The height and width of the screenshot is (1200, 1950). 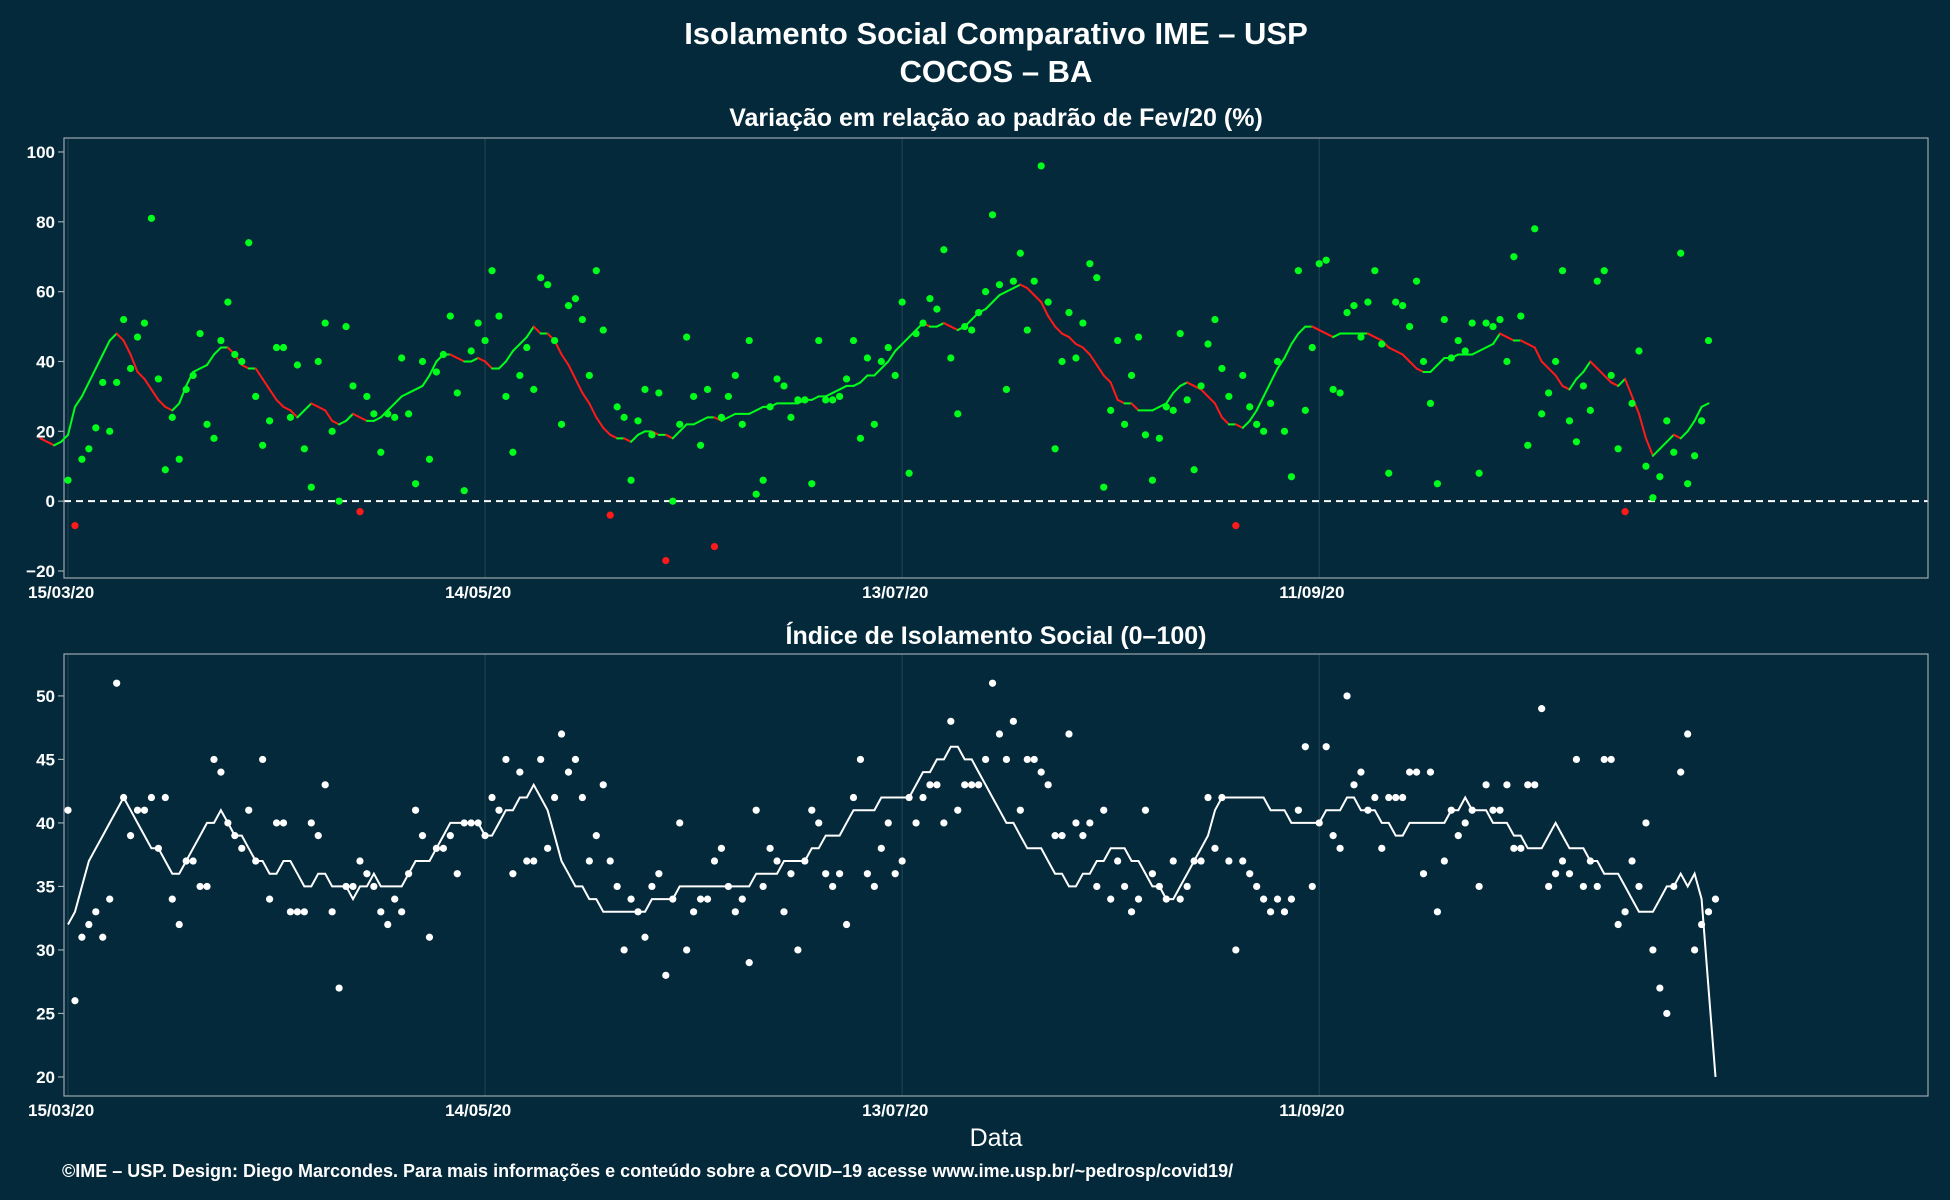 What do you see at coordinates (41, 152) in the screenshot?
I see `y-tick-label: 100` at bounding box center [41, 152].